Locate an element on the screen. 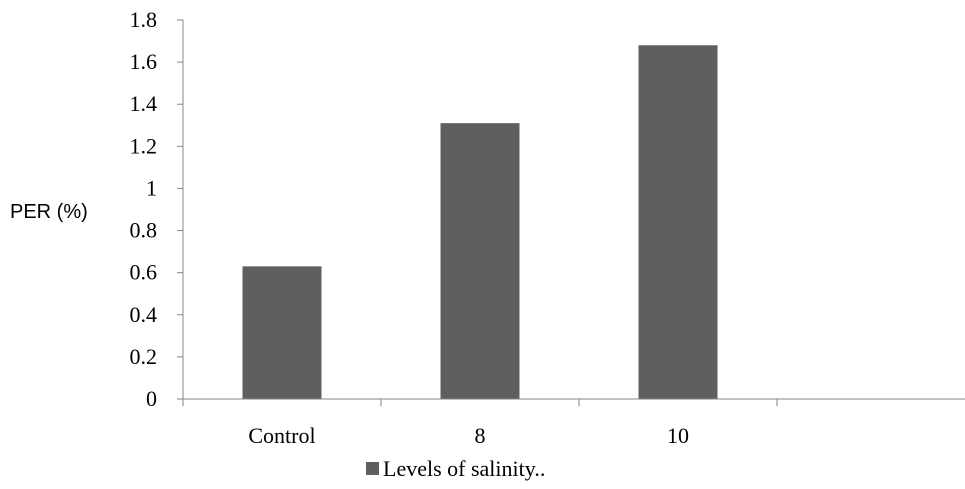 The width and height of the screenshot is (965, 489). y-tick-label: 0.2 is located at coordinates (144, 356).